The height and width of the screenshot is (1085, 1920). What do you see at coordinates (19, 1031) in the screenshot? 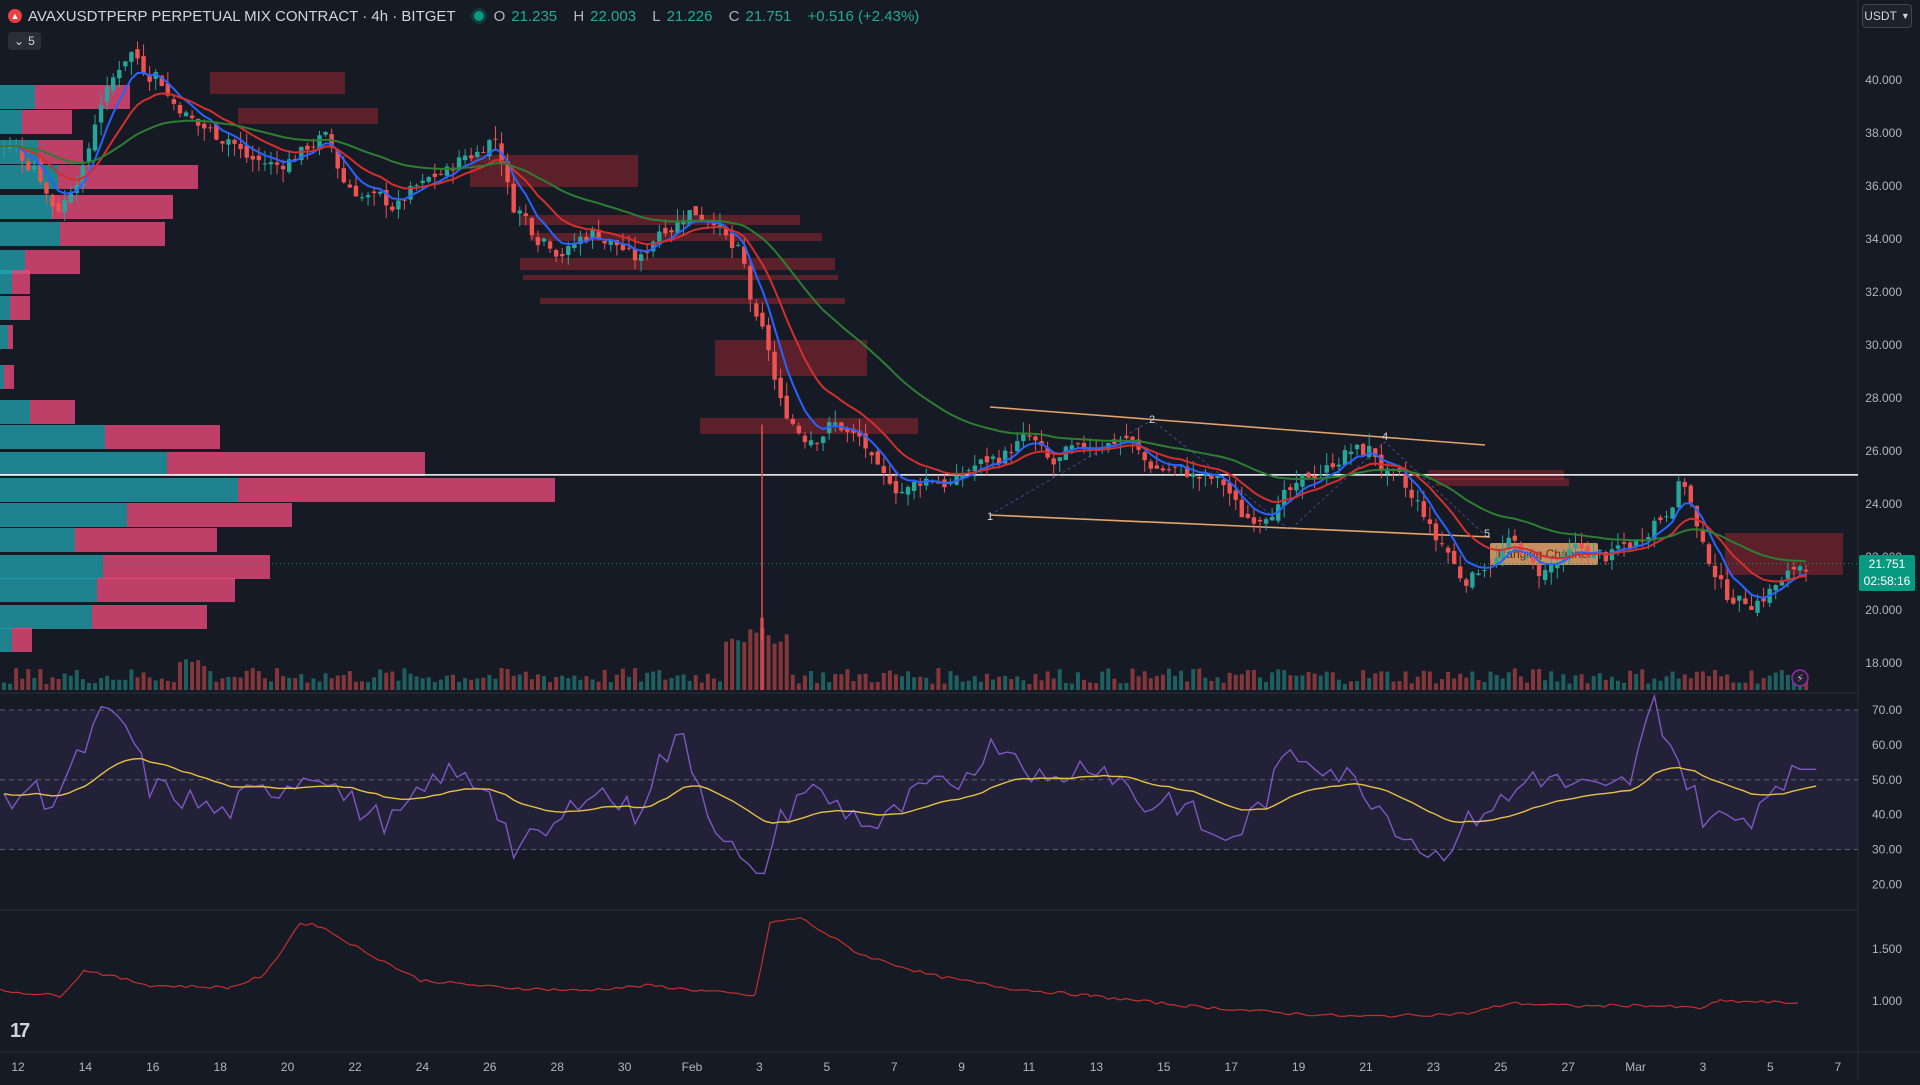
I see `tradingview-logo-icon: 17` at bounding box center [19, 1031].